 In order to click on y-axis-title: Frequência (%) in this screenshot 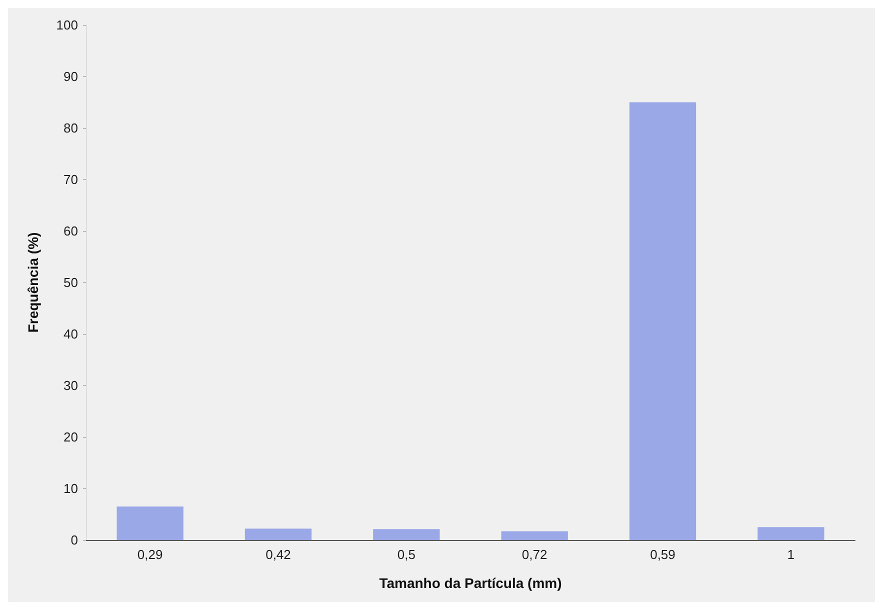, I will do `click(33, 282)`.